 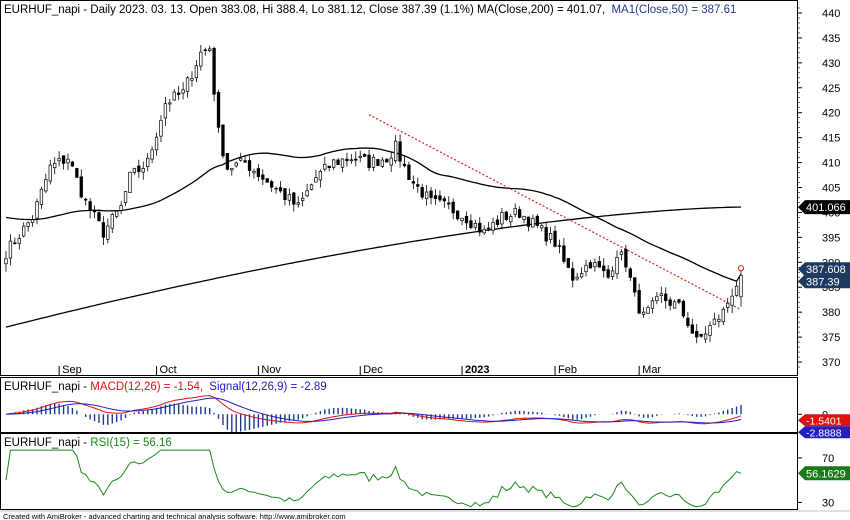 I want to click on rsi-line, so click(x=373, y=478).